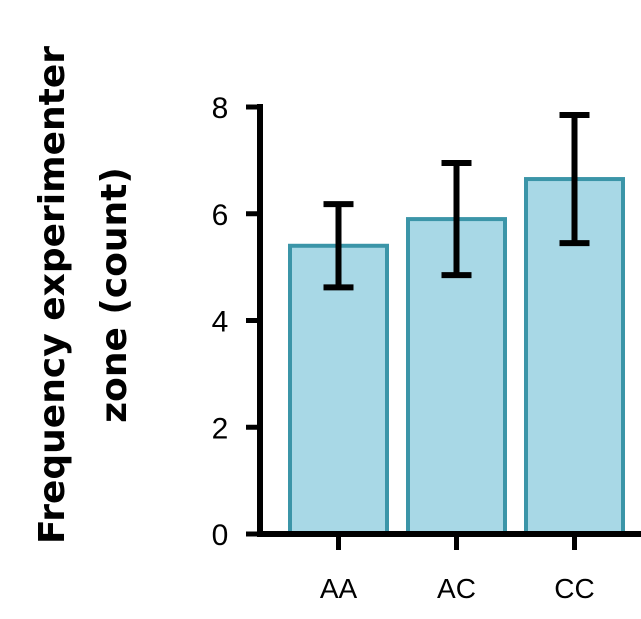 This screenshot has width=641, height=619. What do you see at coordinates (220, 108) in the screenshot?
I see `y-tick-label-8: 8` at bounding box center [220, 108].